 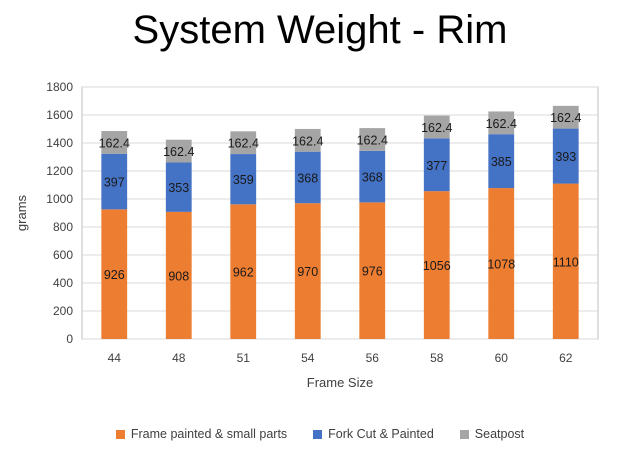 What do you see at coordinates (63, 283) in the screenshot?
I see `y-tick-label: 400` at bounding box center [63, 283].